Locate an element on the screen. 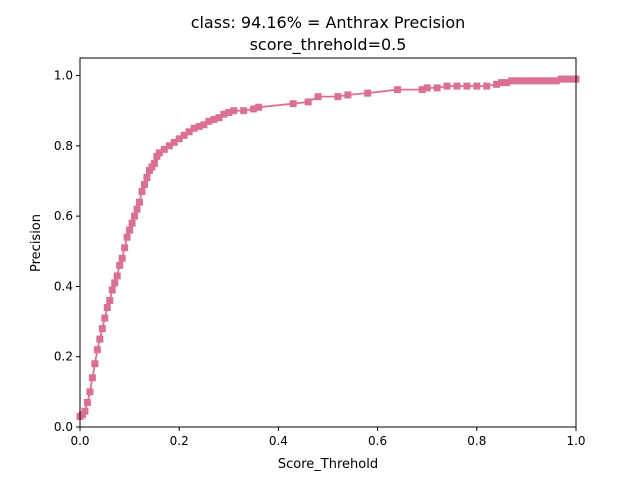  x-tick-label: 0.6 is located at coordinates (377, 441).